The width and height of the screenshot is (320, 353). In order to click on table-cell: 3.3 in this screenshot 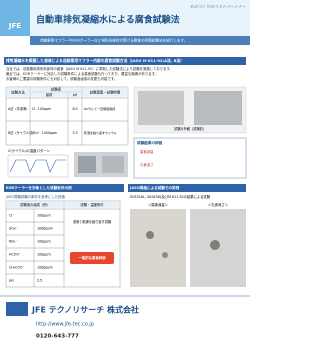, I will do `click(74, 133)`.